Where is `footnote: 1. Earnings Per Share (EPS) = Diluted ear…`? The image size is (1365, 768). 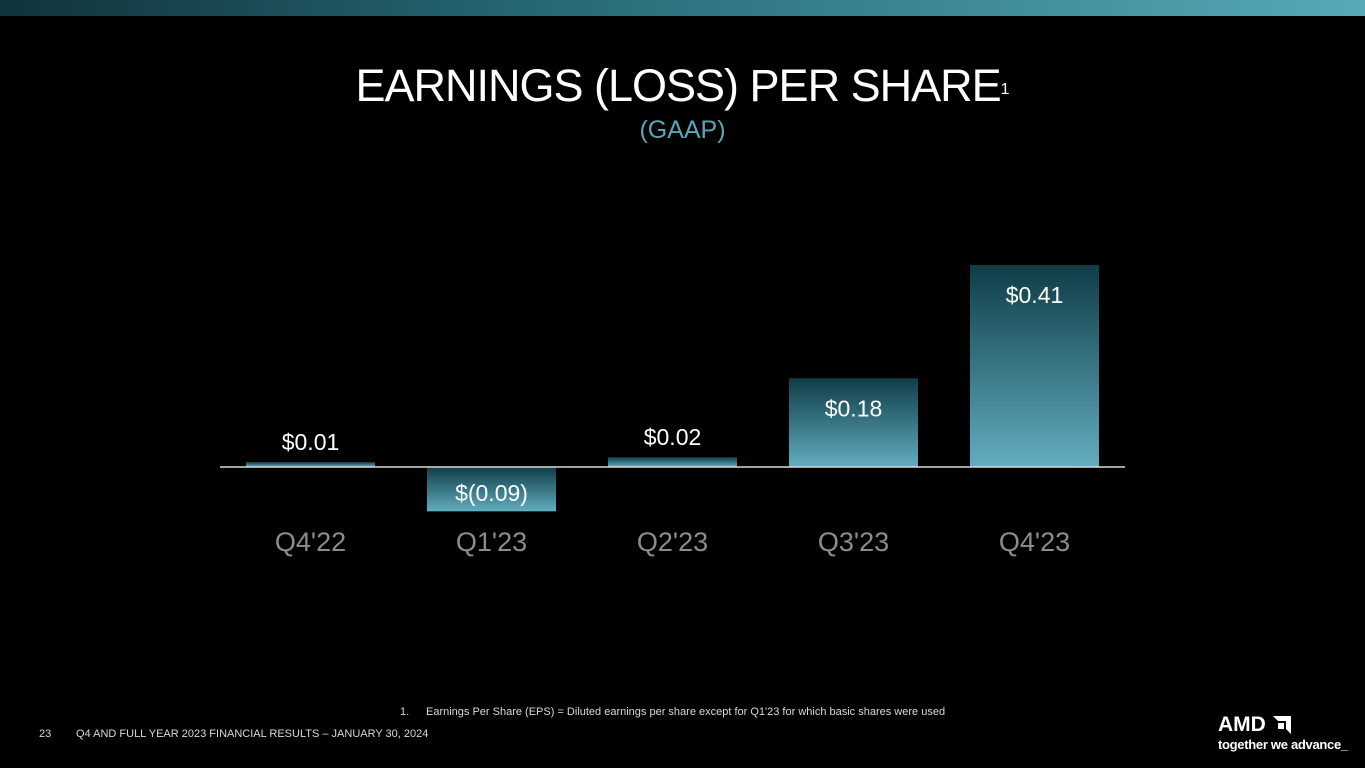 footnote: 1. Earnings Per Share (EPS) = Diluted ear… is located at coordinates (672, 712).